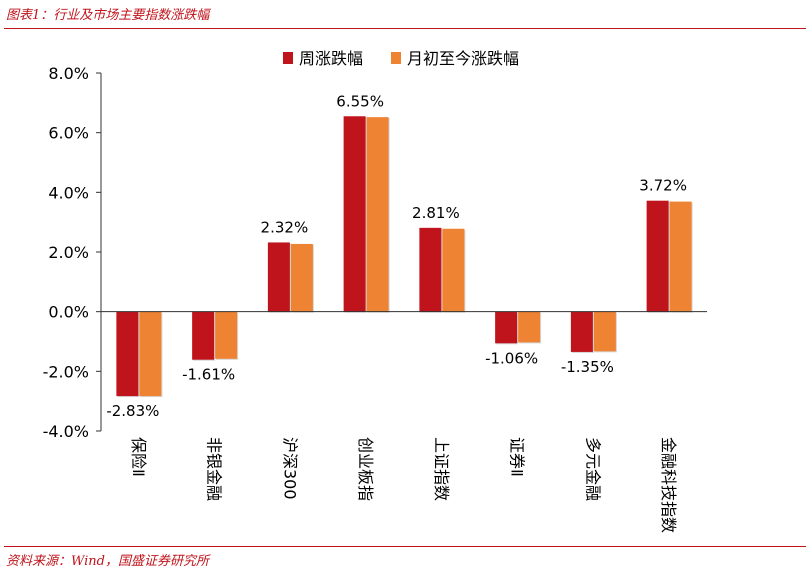  Describe the element at coordinates (68, 312) in the screenshot. I see `y-tick-label: 0.0%` at that location.